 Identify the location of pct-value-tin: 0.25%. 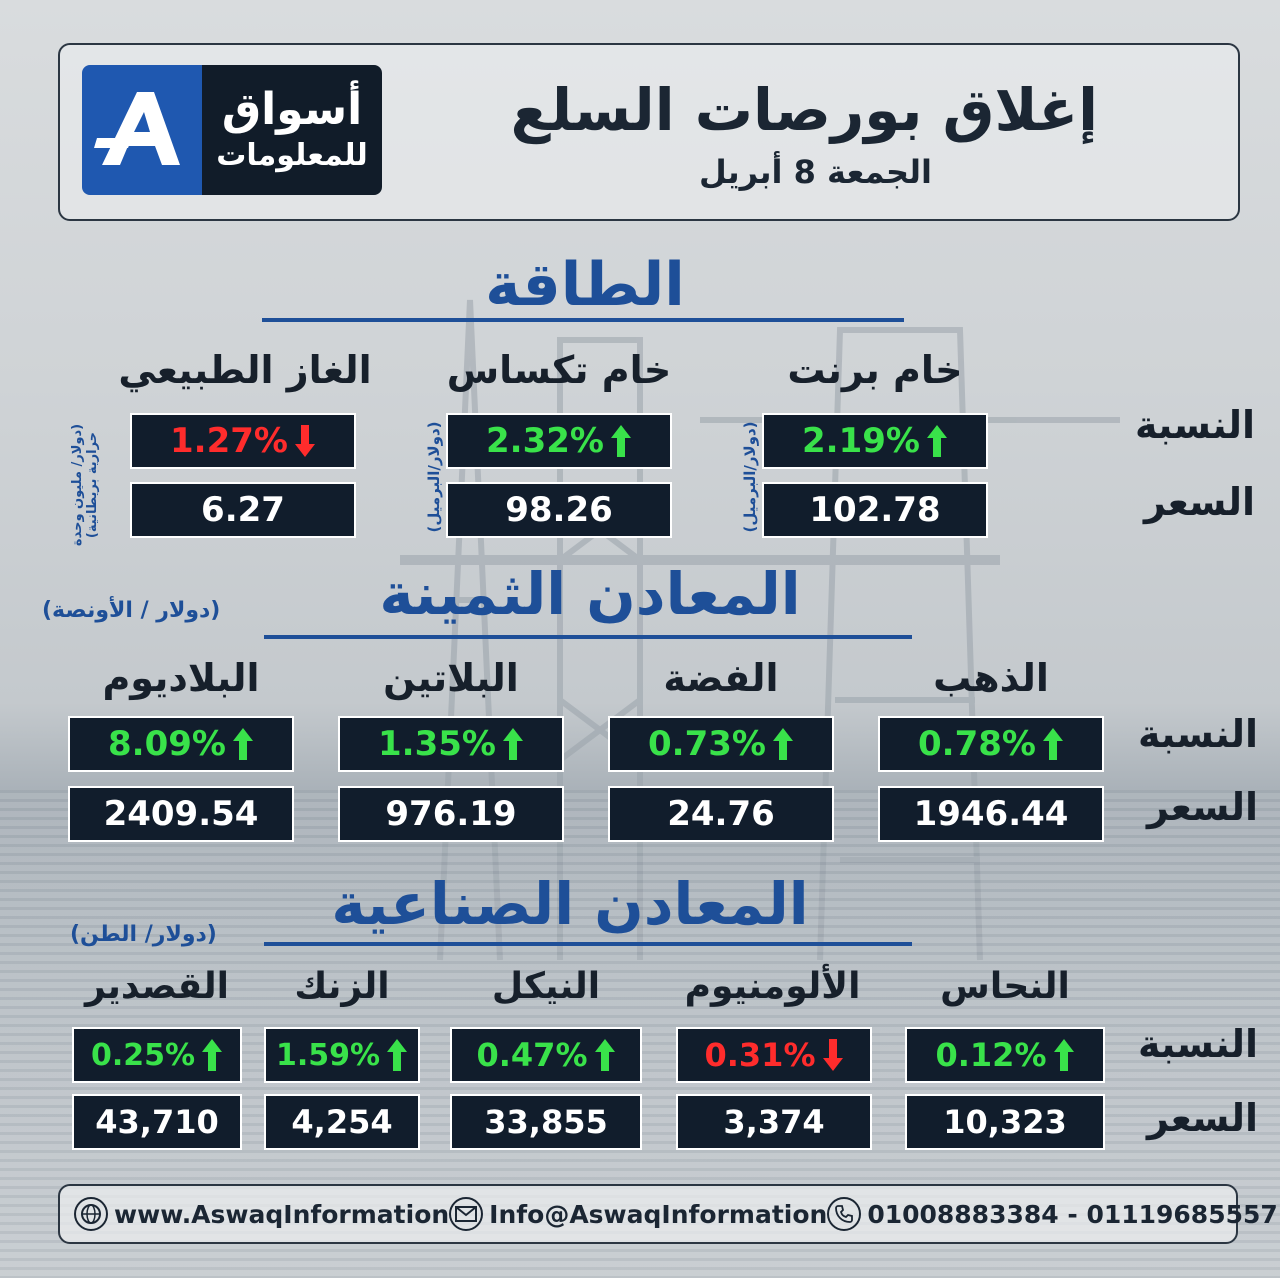
(143, 1055).